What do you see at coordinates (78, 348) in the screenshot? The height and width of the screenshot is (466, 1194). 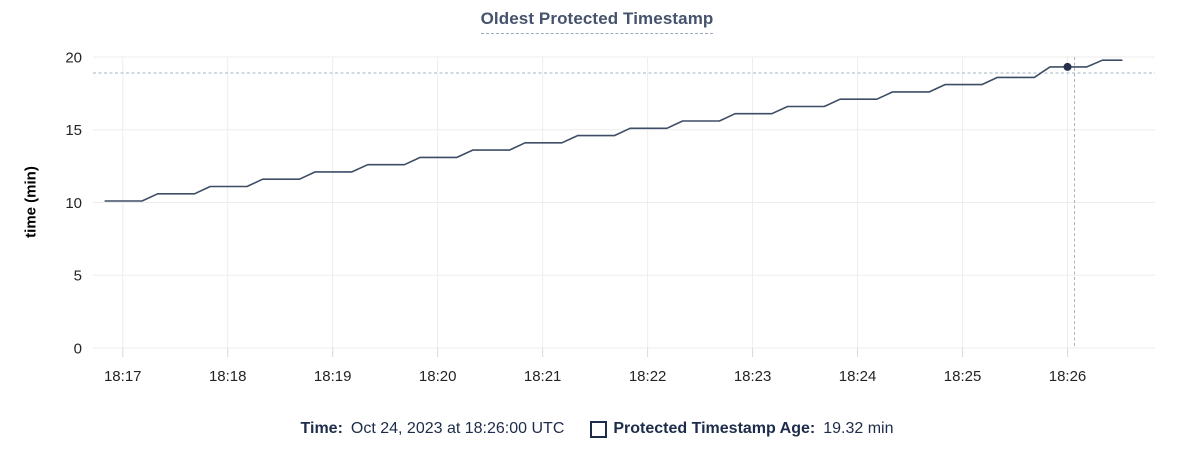 I see `y-tick-label: 0` at bounding box center [78, 348].